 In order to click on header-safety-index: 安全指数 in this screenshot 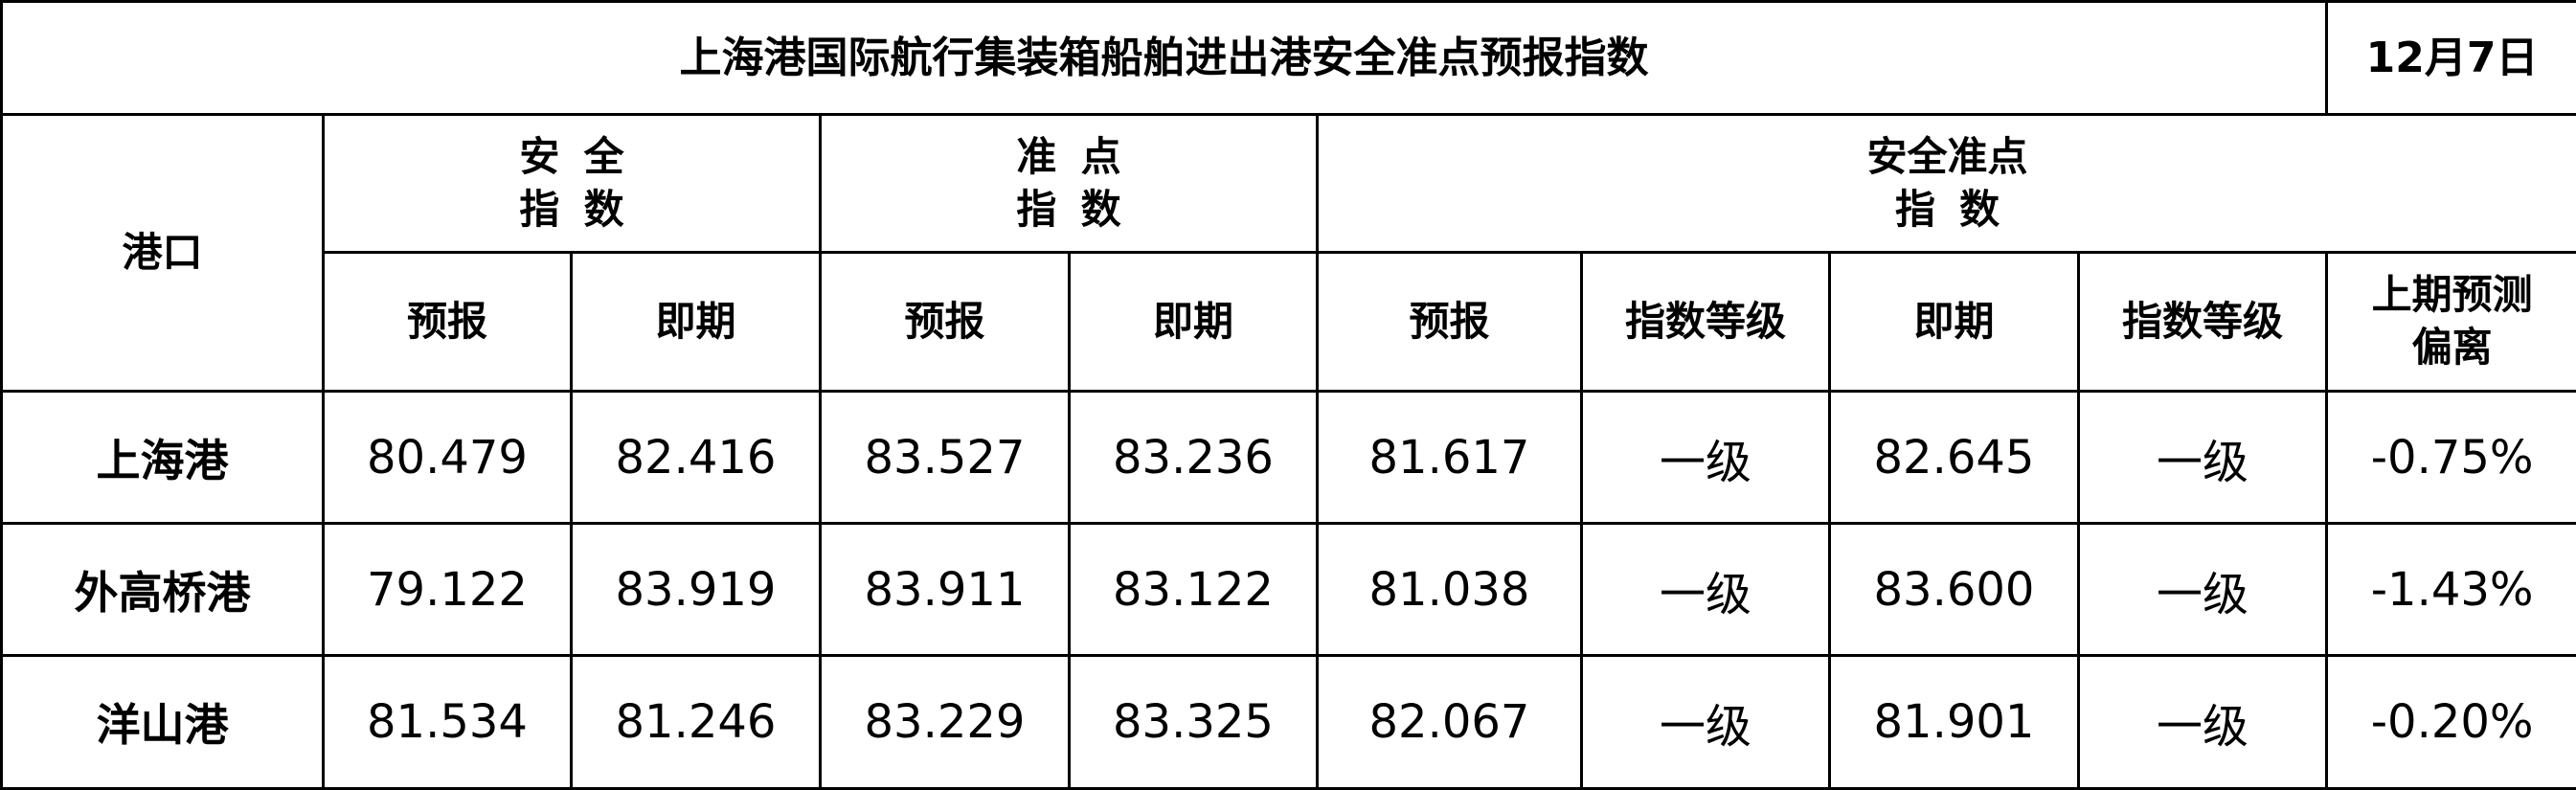, I will do `click(572, 184)`.